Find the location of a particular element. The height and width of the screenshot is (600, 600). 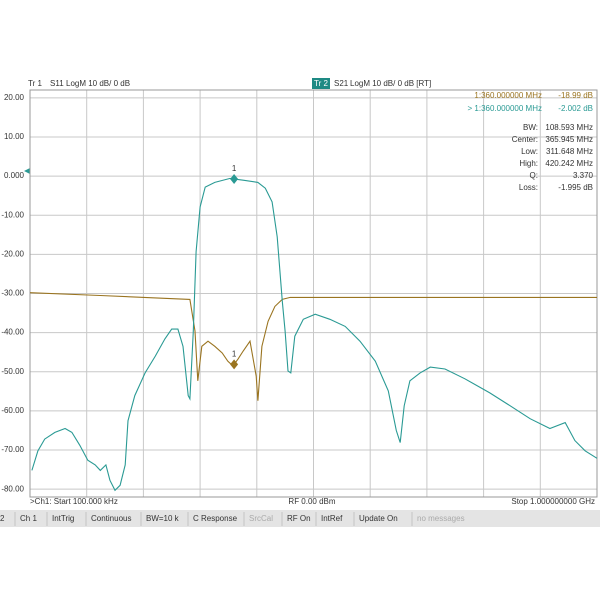

marker-readout-label: > 1:360.000000 MHz is located at coordinates (505, 108).